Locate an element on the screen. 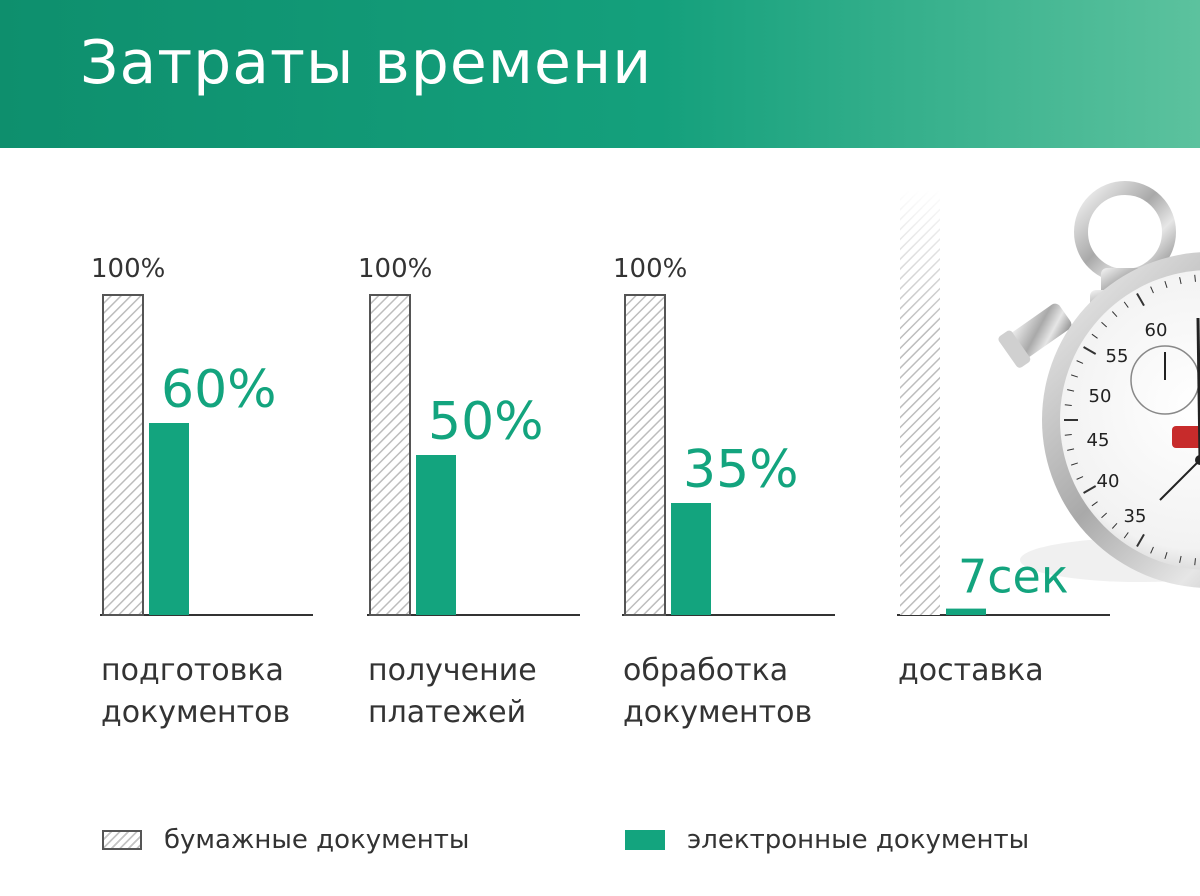 This screenshot has height=896, width=1200. bar-paper-fade is located at coordinates (920, 260).